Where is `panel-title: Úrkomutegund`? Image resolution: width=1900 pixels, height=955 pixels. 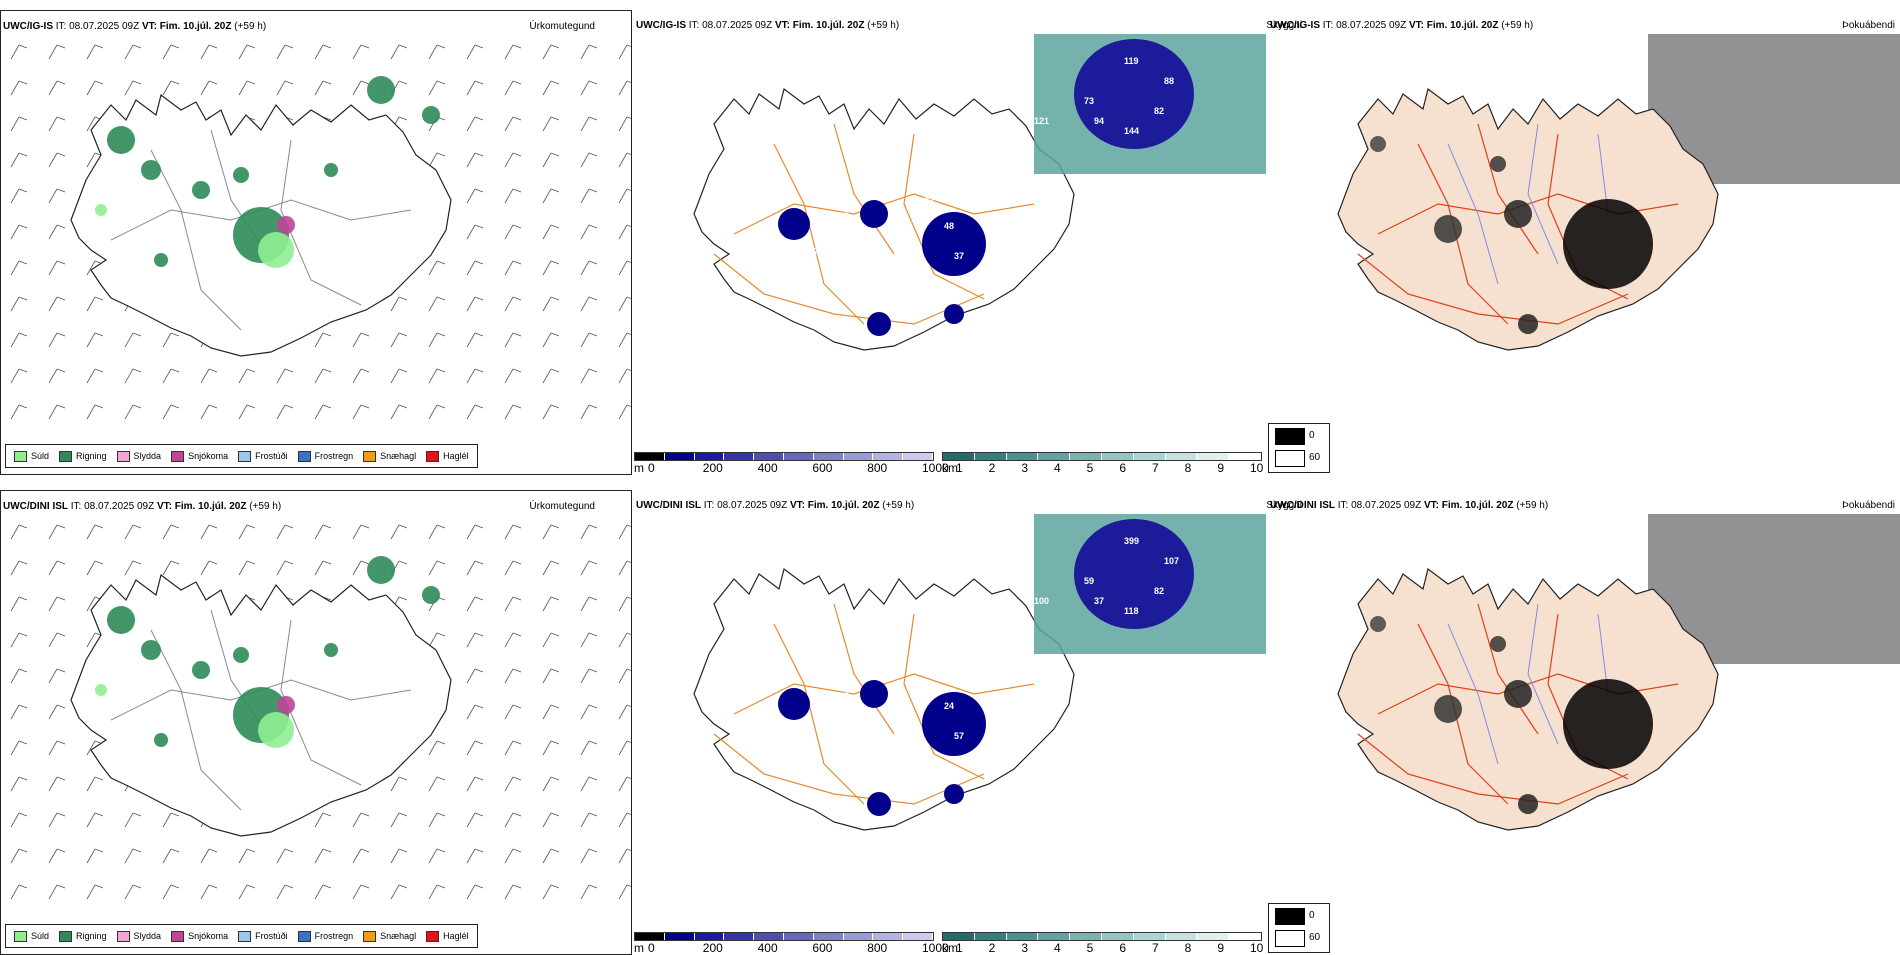 panel-title: Úrkomutegund is located at coordinates (562, 26).